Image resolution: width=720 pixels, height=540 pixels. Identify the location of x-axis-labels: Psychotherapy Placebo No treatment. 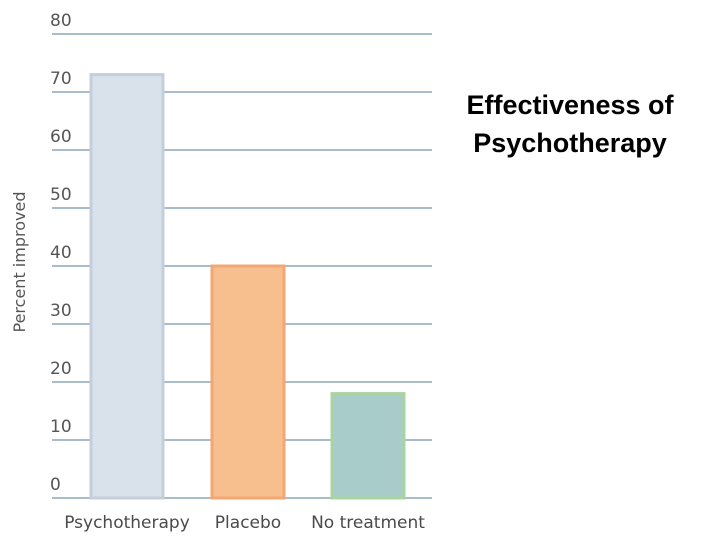
(244, 523).